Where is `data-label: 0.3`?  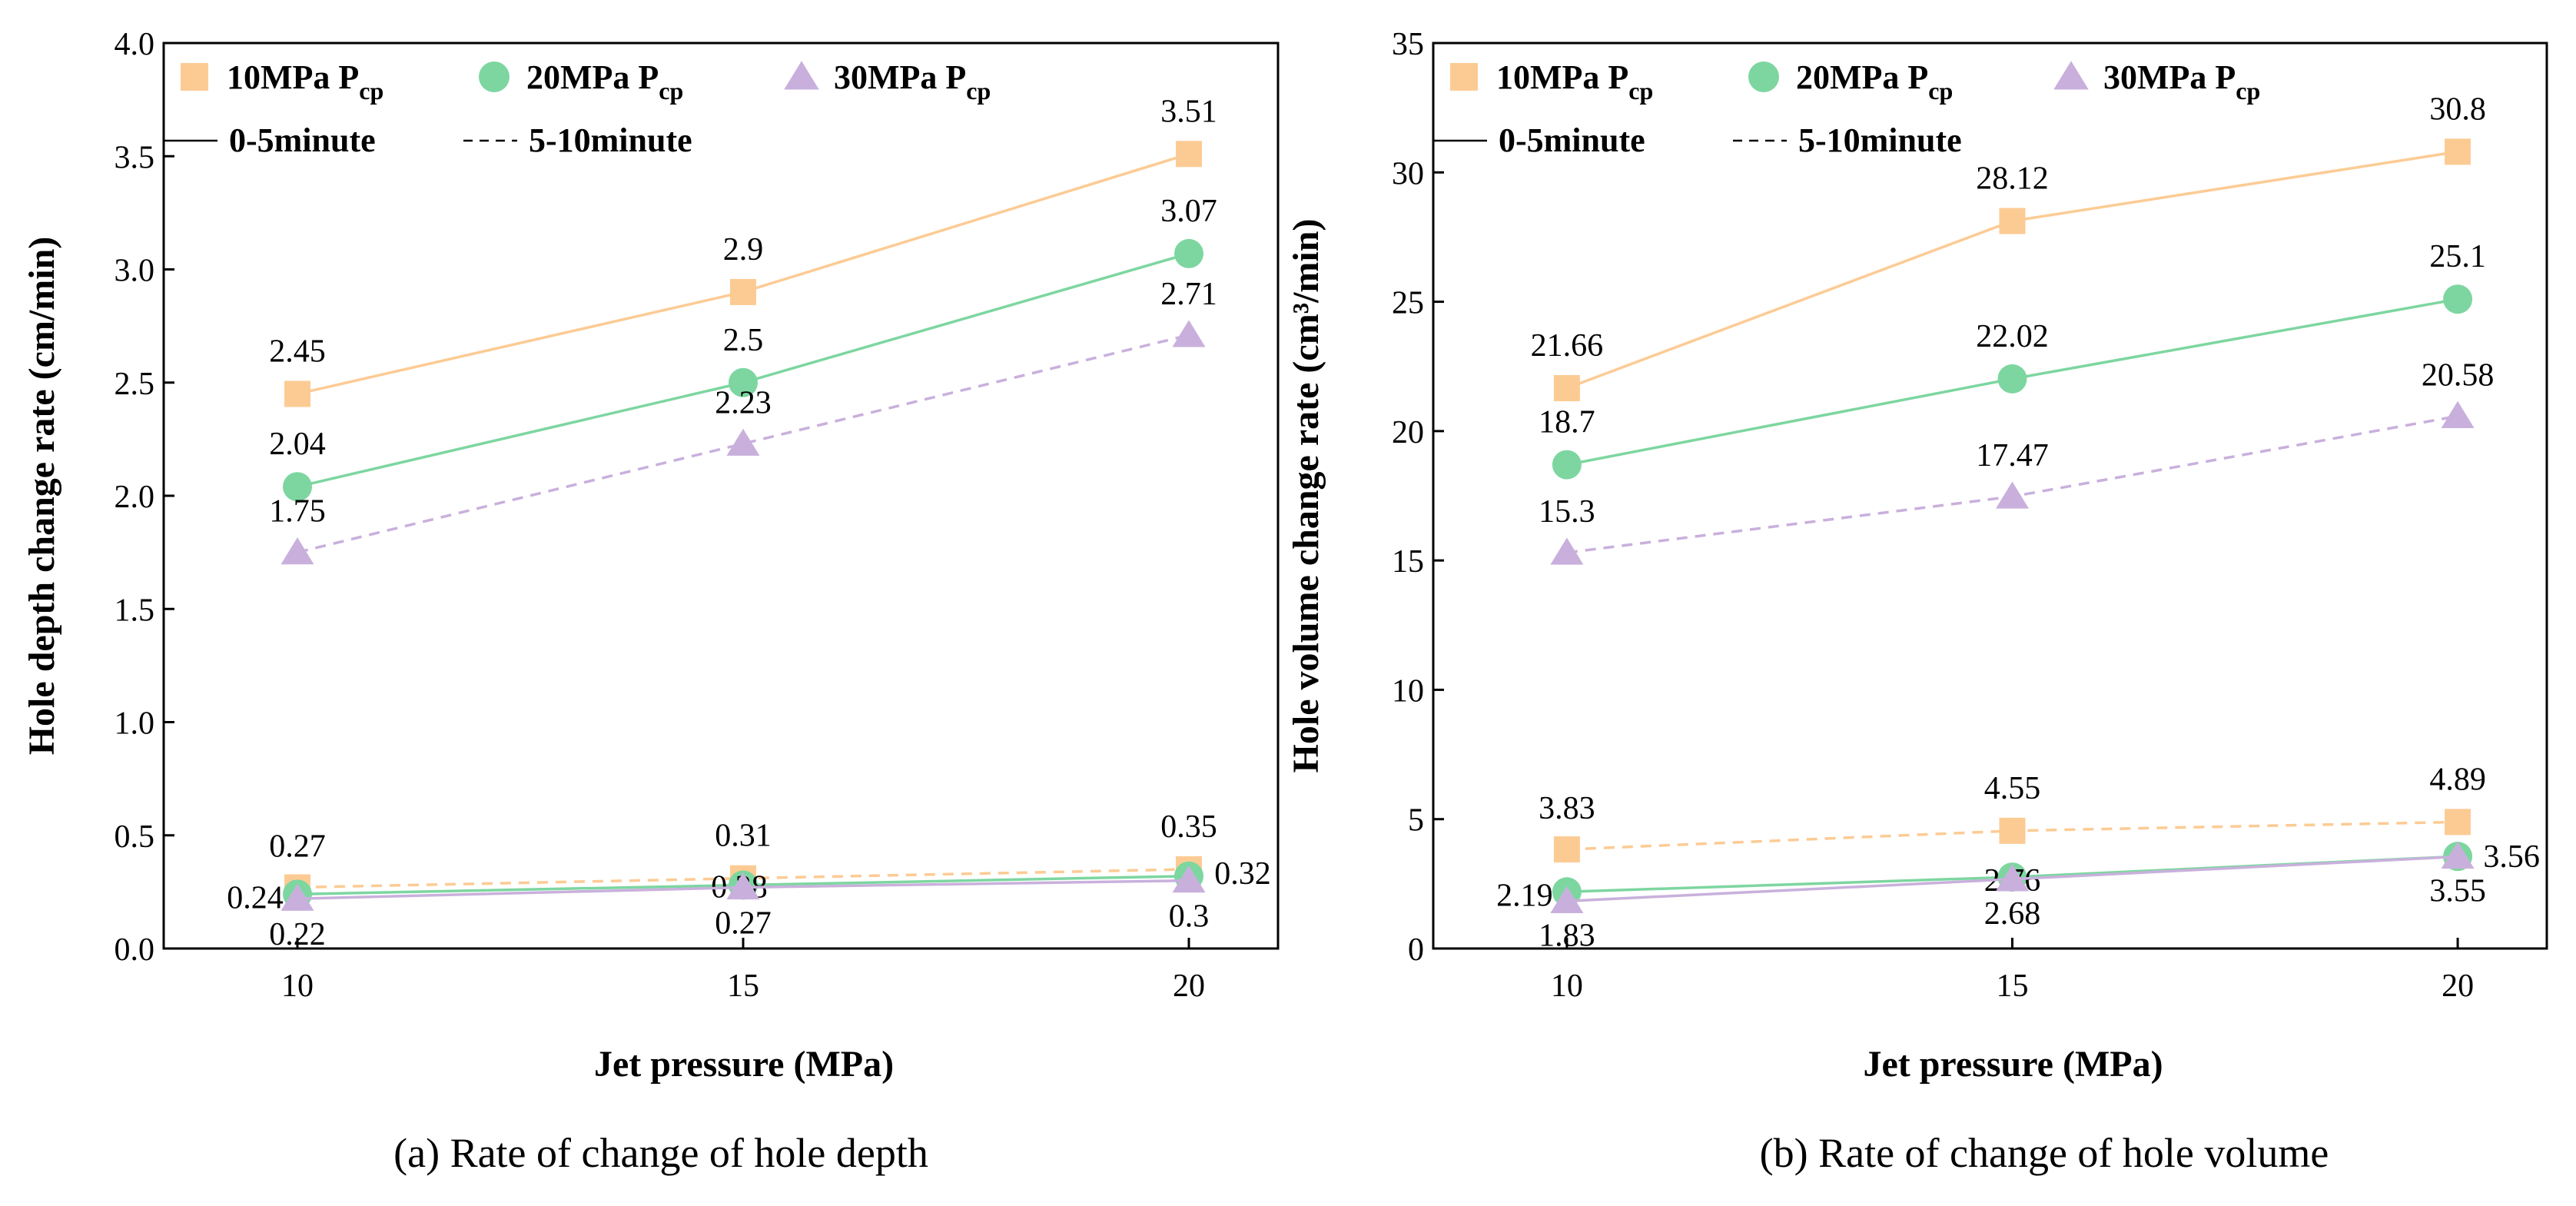 data-label: 0.3 is located at coordinates (1189, 917).